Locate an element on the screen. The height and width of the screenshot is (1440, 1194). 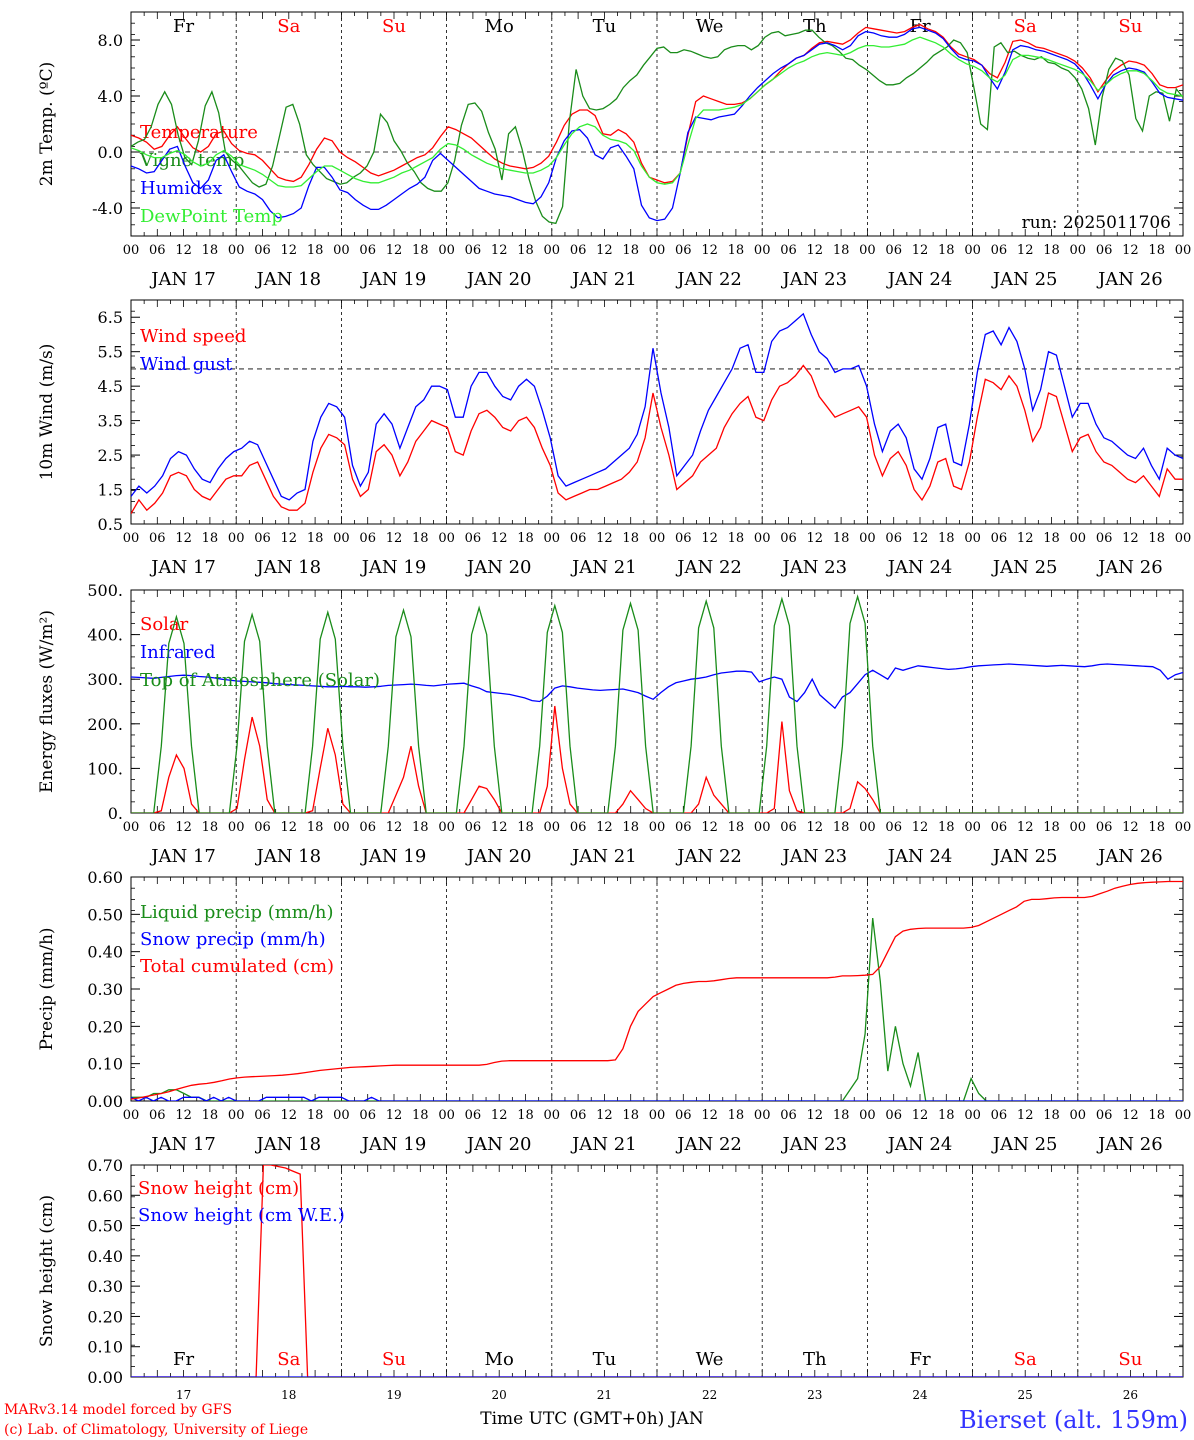
day-of-week-label: Su is located at coordinates (1130, 26).